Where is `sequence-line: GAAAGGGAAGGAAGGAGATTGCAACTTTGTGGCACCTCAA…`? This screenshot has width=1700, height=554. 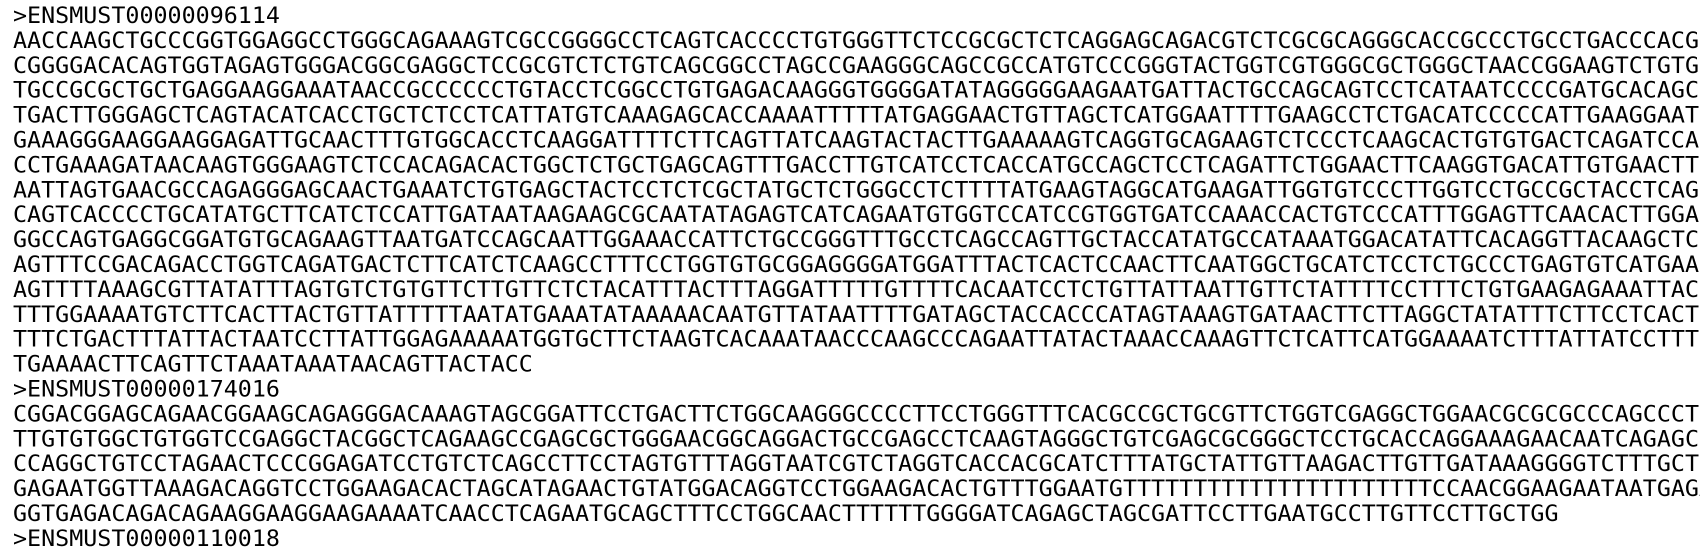
sequence-line: GAAAGGGAAGGAAGGAGATTGCAACTTTGTGGCACCTCAA… is located at coordinates (856, 141).